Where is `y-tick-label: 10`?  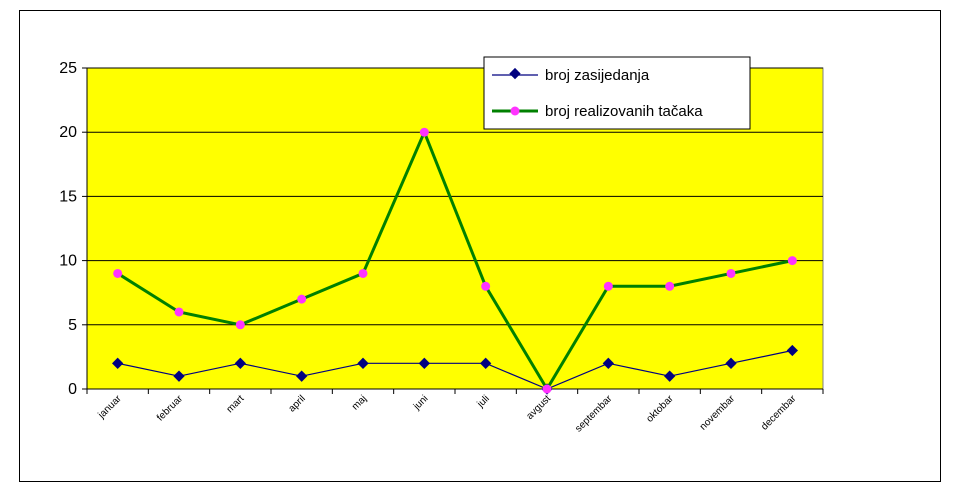
y-tick-label: 10 is located at coordinates (68, 261).